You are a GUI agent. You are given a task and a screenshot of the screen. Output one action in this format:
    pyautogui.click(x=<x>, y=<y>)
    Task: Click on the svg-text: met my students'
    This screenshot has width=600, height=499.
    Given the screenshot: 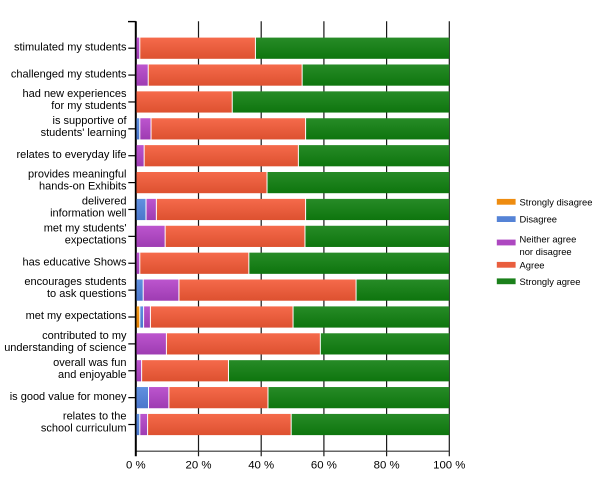 What is the action you would take?
    pyautogui.click(x=85, y=228)
    